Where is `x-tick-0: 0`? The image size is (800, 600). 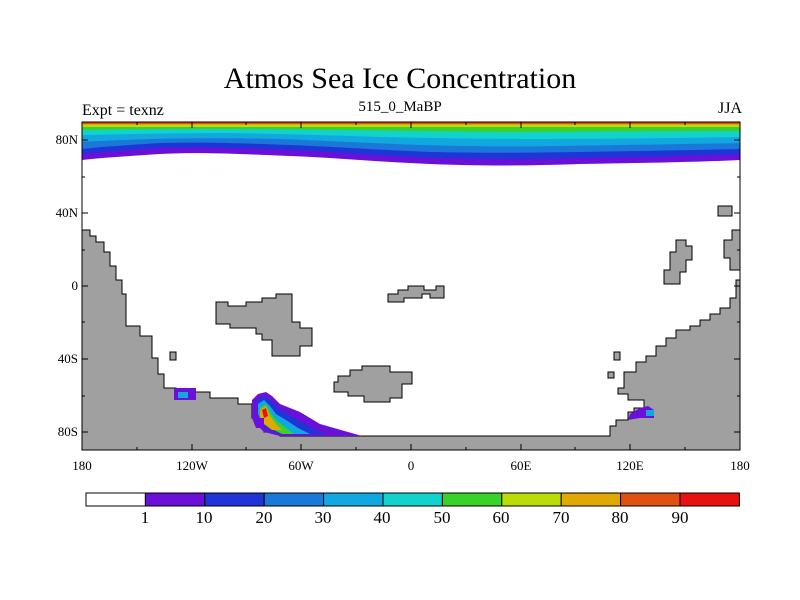 x-tick-0: 0 is located at coordinates (411, 465).